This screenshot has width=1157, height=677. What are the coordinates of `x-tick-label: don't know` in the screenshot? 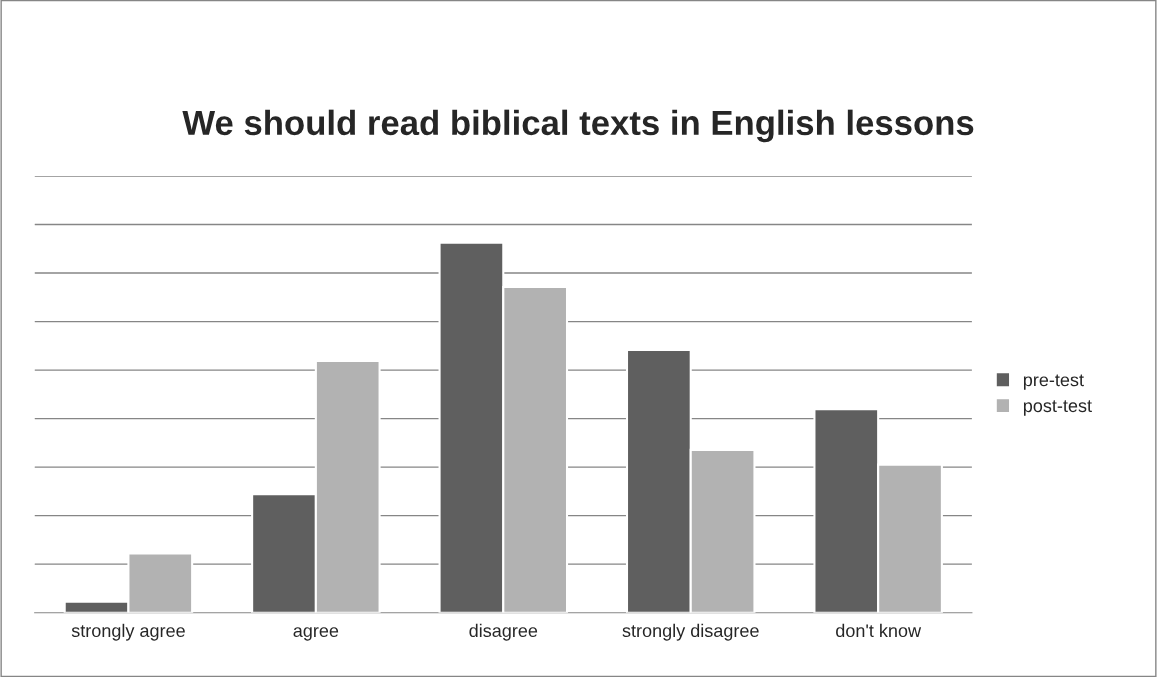 It's located at (879, 630).